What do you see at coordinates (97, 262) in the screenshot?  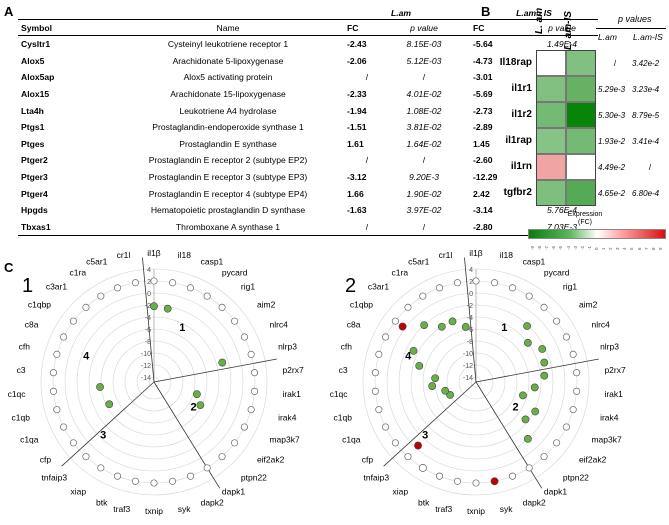 I see `radar-category-label: c5ar1` at bounding box center [97, 262].